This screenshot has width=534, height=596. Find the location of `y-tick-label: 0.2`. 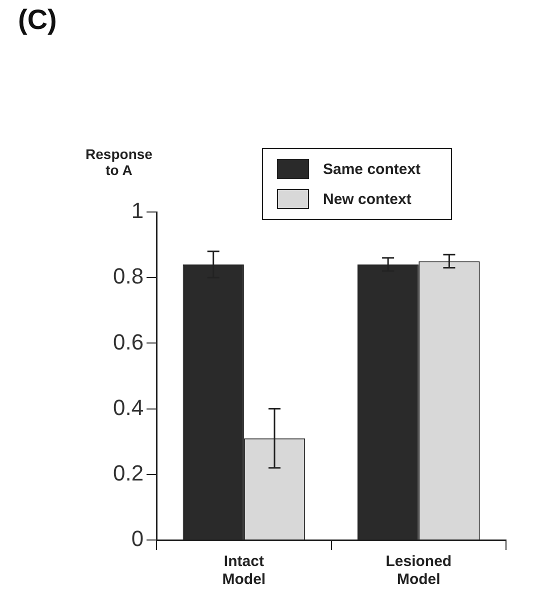

y-tick-label: 0.2 is located at coordinates (128, 473).